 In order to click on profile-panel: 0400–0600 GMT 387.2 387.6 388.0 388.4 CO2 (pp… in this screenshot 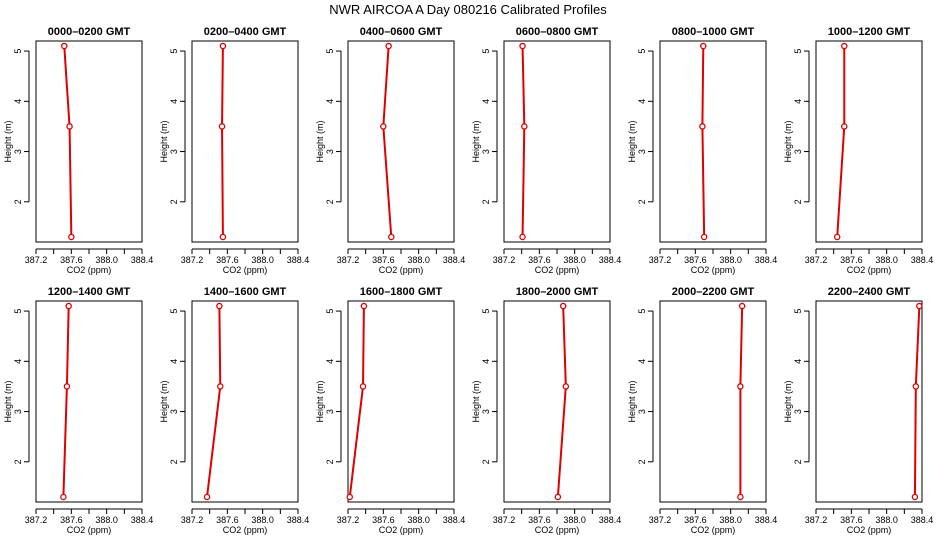, I will do `click(390, 150)`.